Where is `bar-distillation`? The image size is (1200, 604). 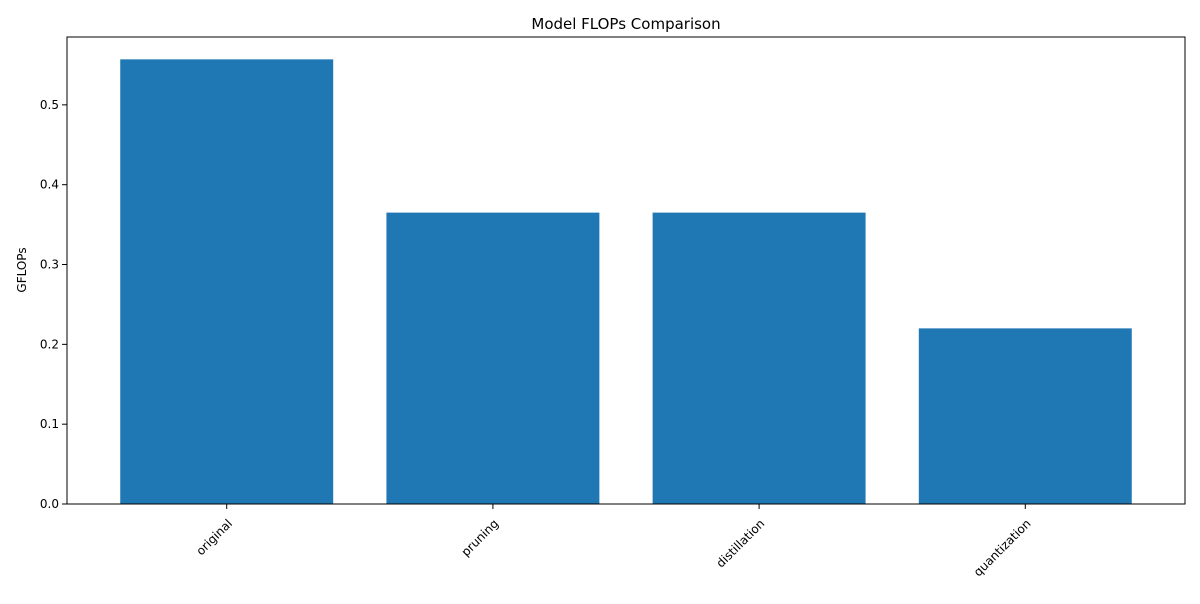
bar-distillation is located at coordinates (759, 358).